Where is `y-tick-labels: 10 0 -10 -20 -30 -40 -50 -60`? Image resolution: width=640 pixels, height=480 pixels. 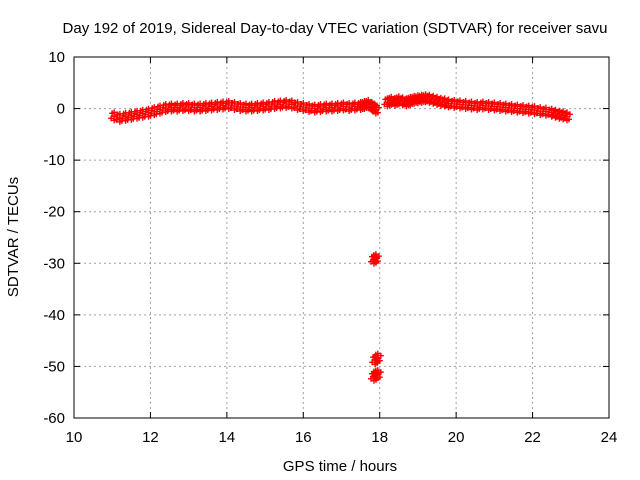
y-tick-labels: 10 0 -10 -20 -30 -40 -50 -60 is located at coordinates (54, 238).